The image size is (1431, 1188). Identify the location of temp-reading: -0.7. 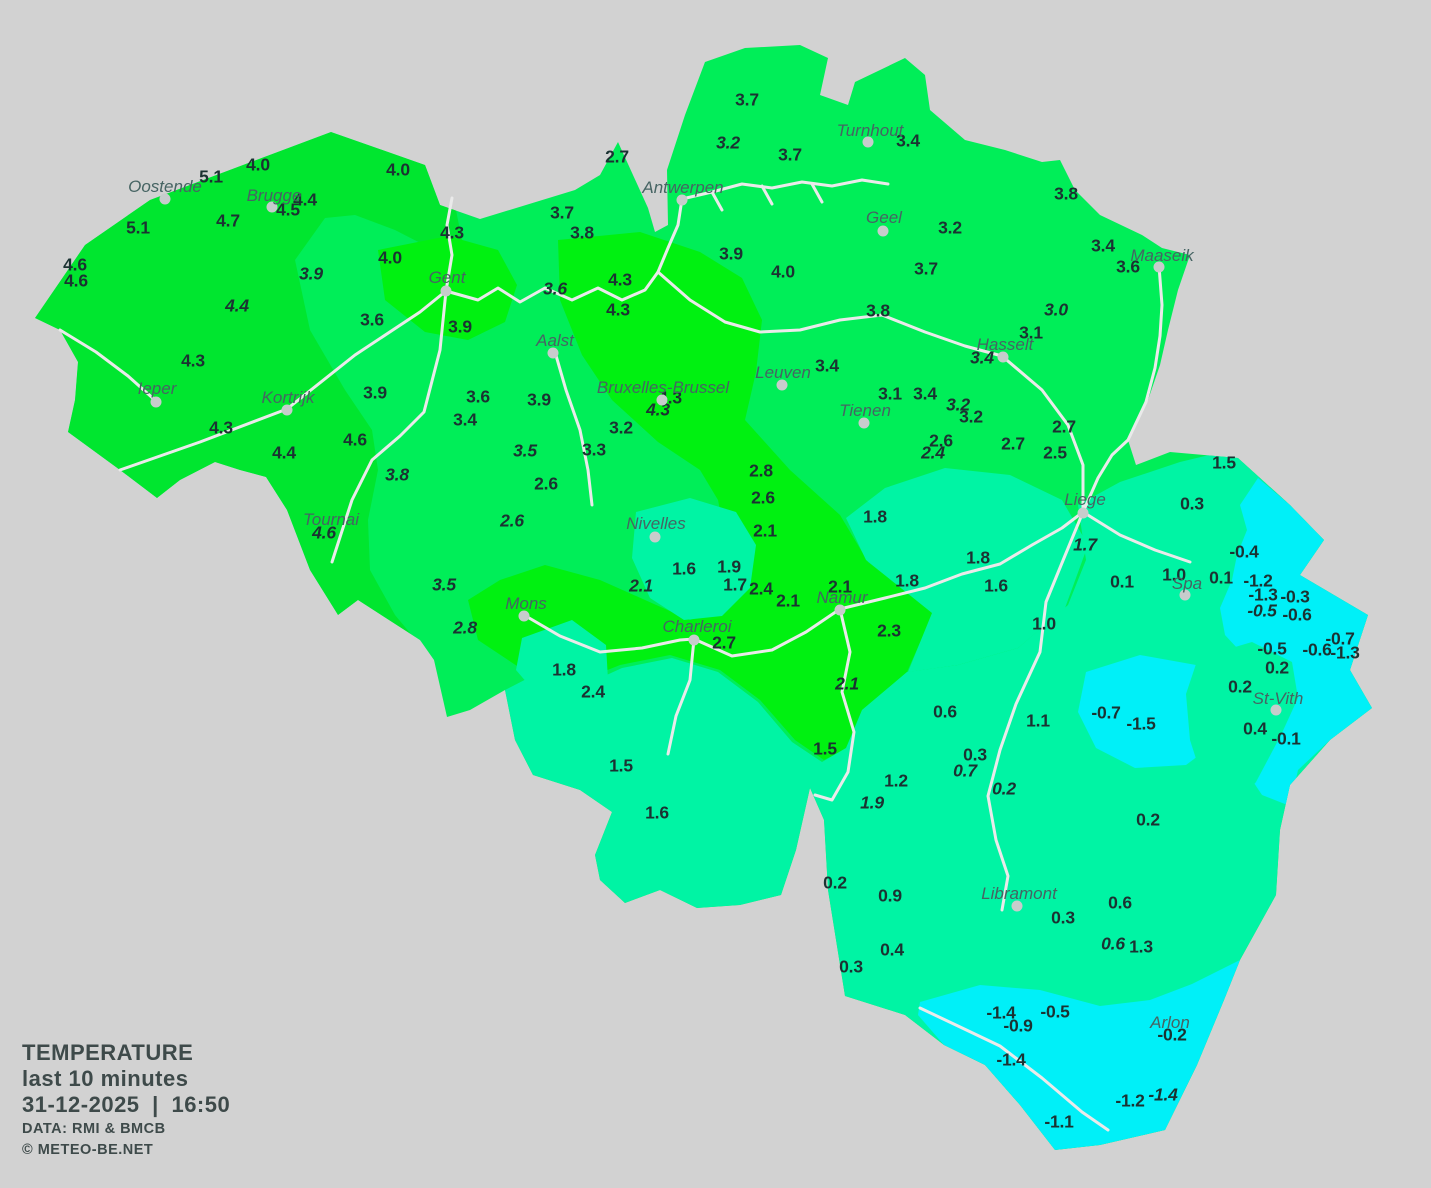
(1106, 712).